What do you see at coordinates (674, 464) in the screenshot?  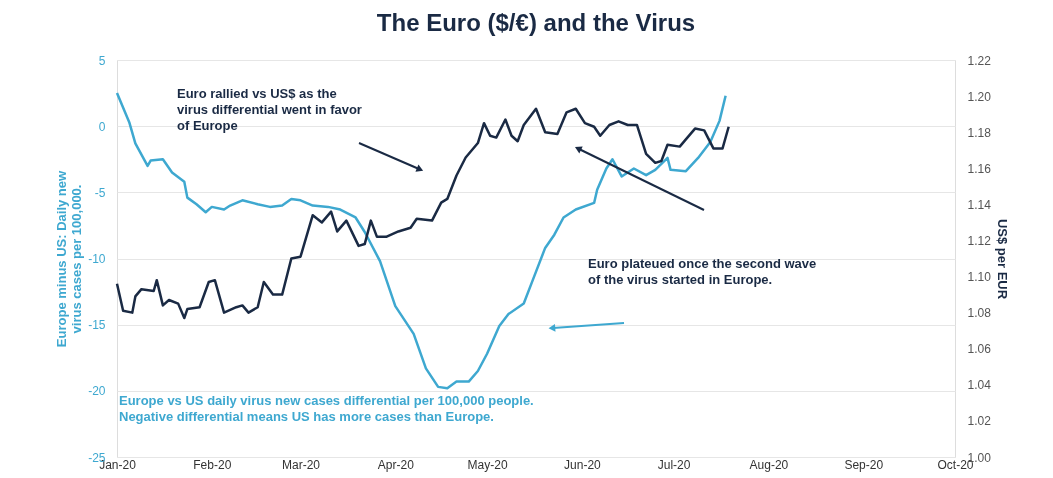 I see `x-tick-label: Jul-20` at bounding box center [674, 464].